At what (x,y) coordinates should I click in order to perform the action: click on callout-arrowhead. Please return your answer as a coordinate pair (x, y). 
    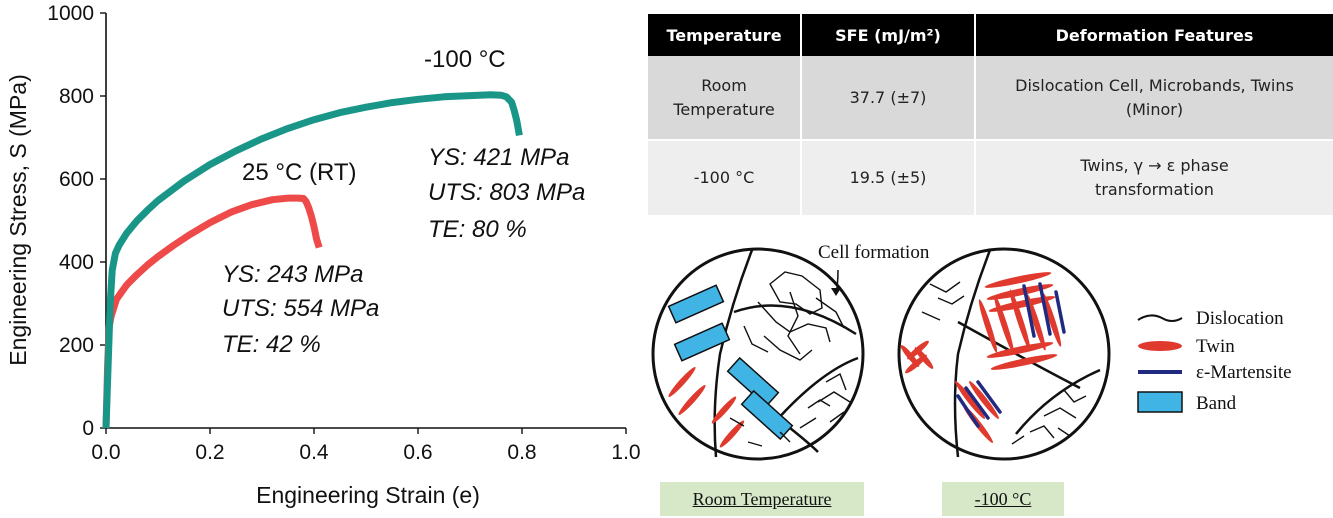
    Looking at the image, I should click on (836, 292).